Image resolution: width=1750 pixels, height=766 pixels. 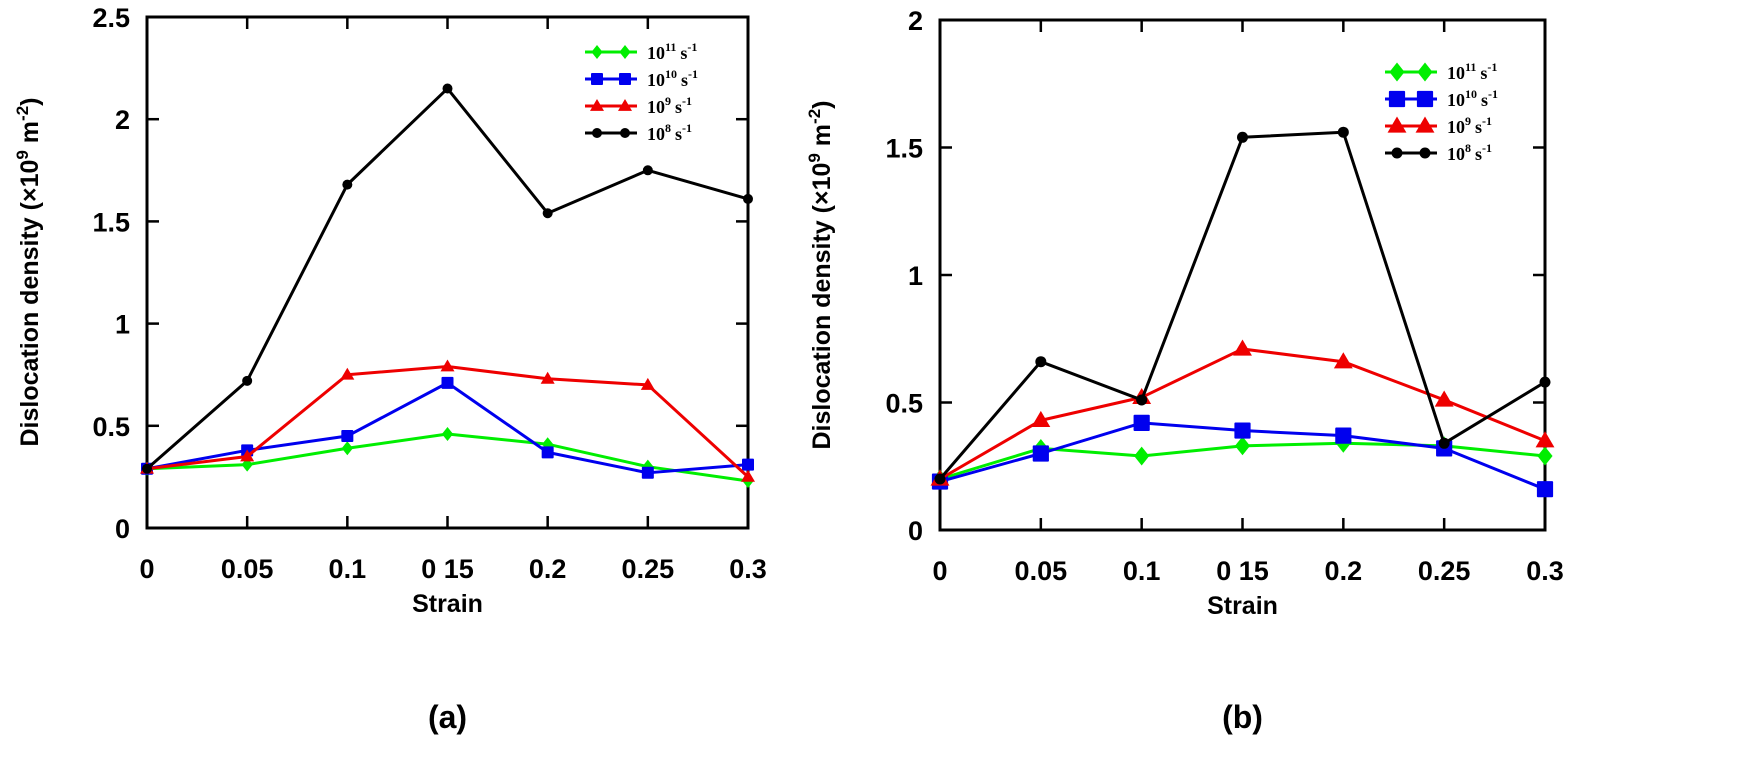 I want to click on legend-label: 109 s-1, so click(x=669, y=105).